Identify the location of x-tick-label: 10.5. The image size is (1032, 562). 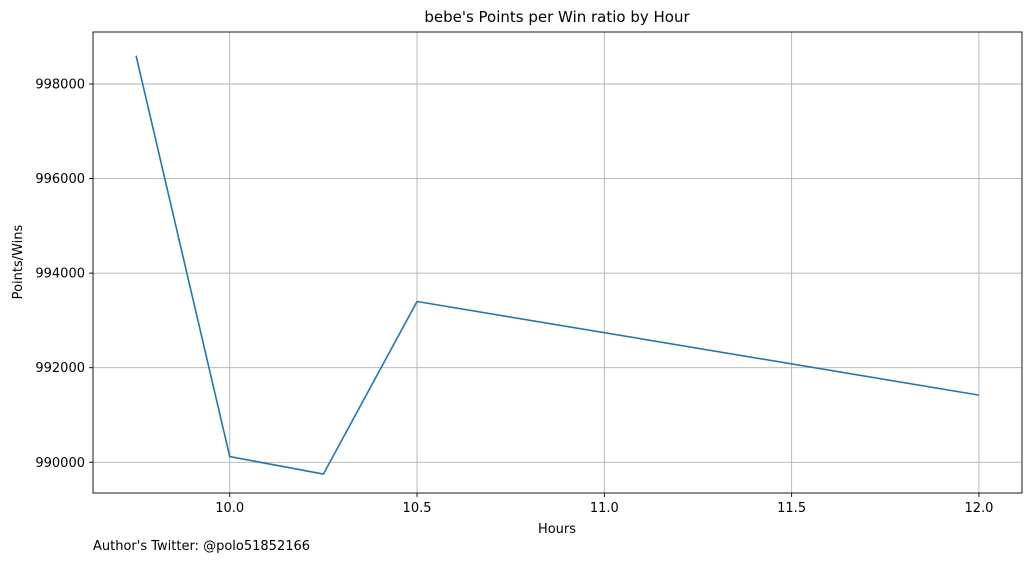
(417, 508).